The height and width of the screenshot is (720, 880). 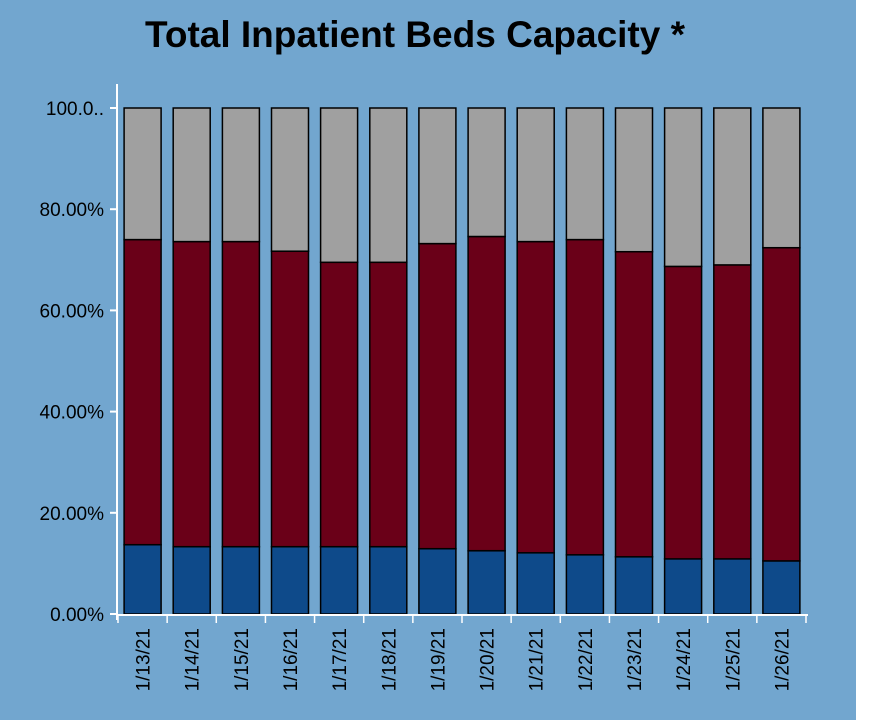 What do you see at coordinates (415, 34) in the screenshot?
I see `chart-title: Total Inpatient Beds Capacity *` at bounding box center [415, 34].